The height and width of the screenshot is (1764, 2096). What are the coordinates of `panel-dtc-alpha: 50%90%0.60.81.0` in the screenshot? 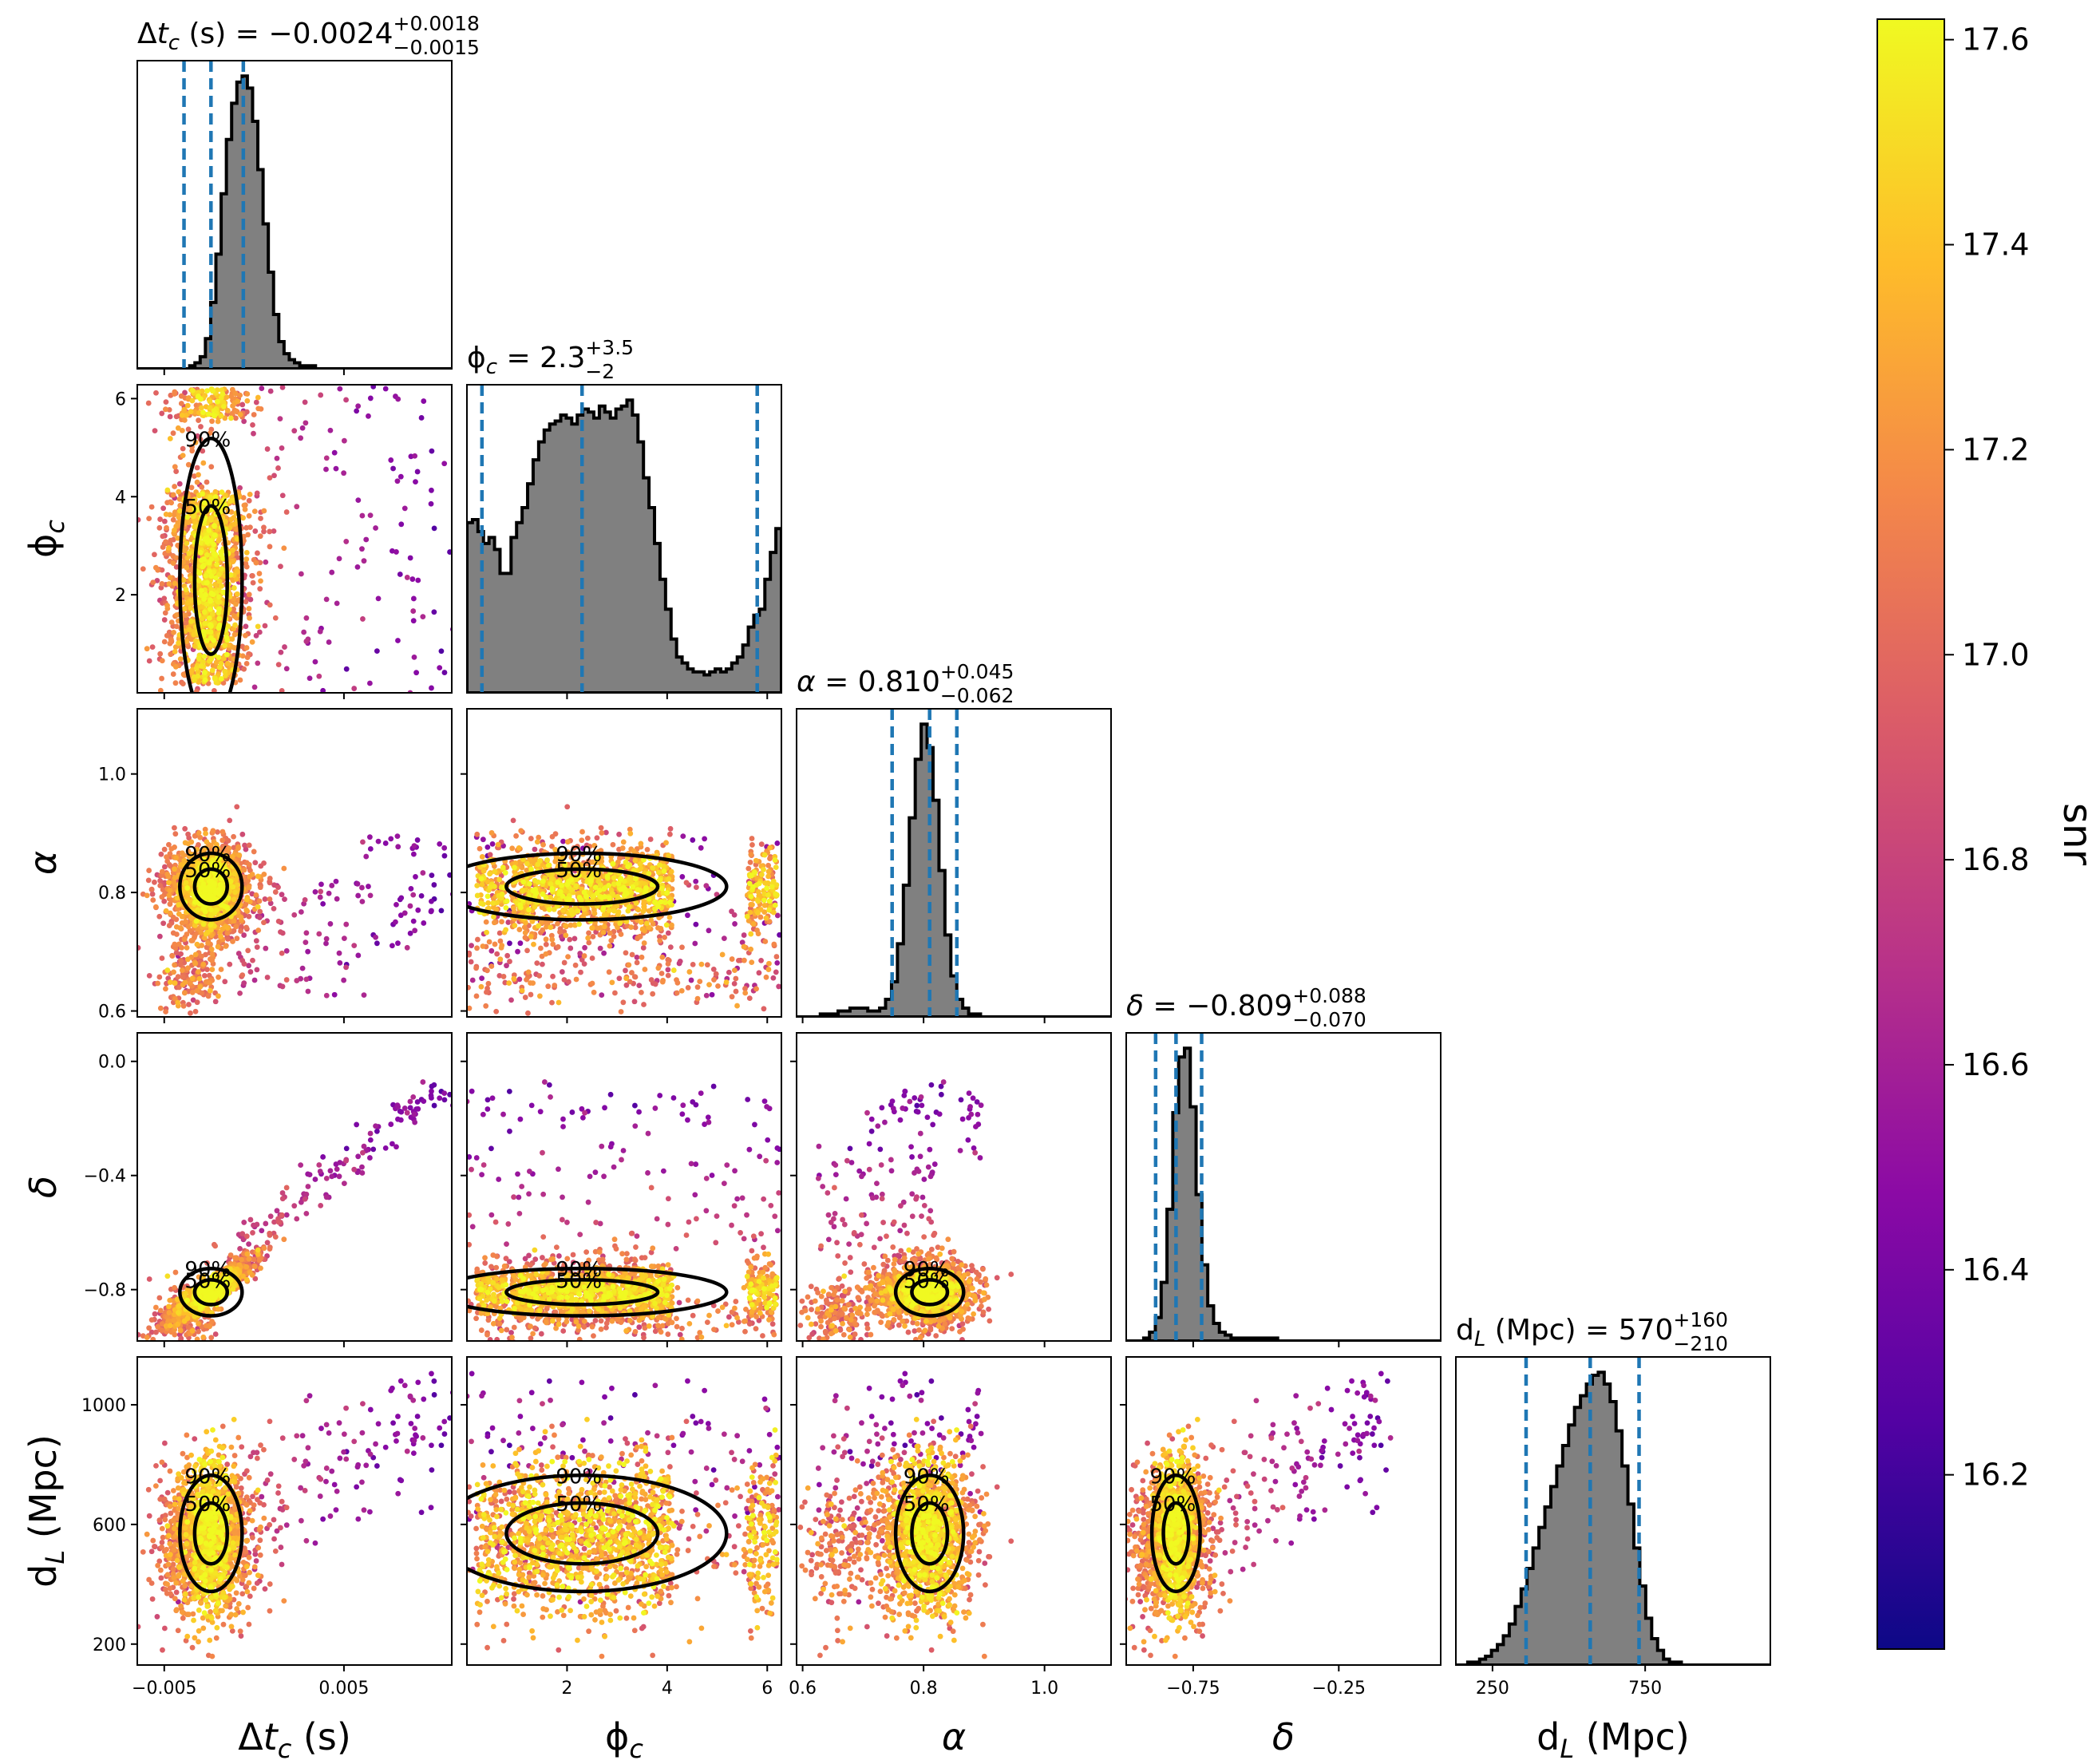 It's located at (275, 866).